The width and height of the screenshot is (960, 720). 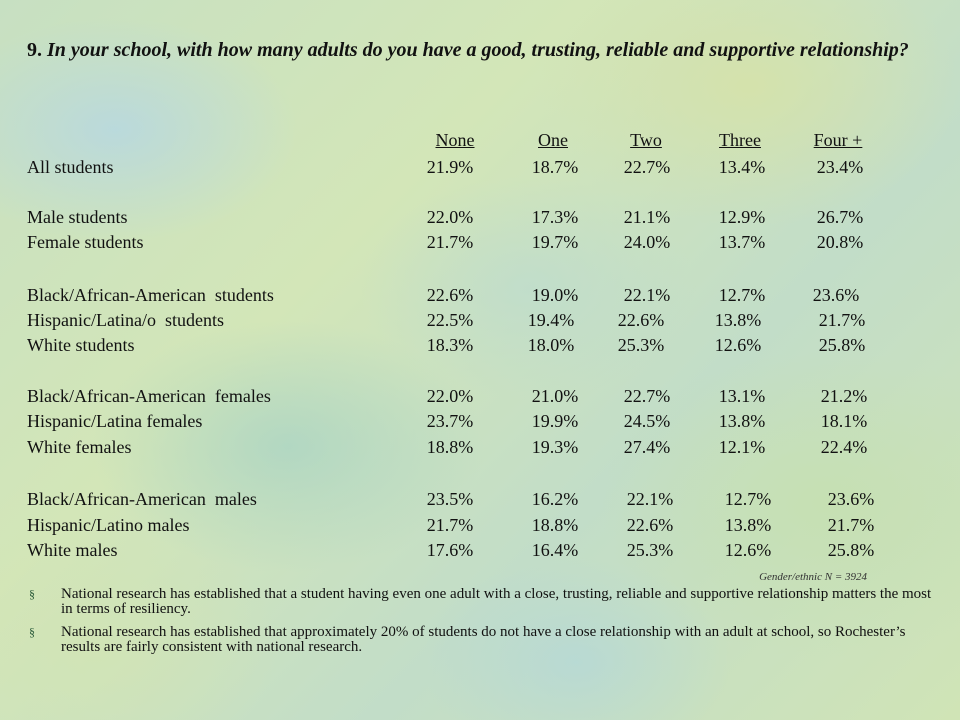 I want to click on cell-none: 18.8%, so click(x=450, y=447).